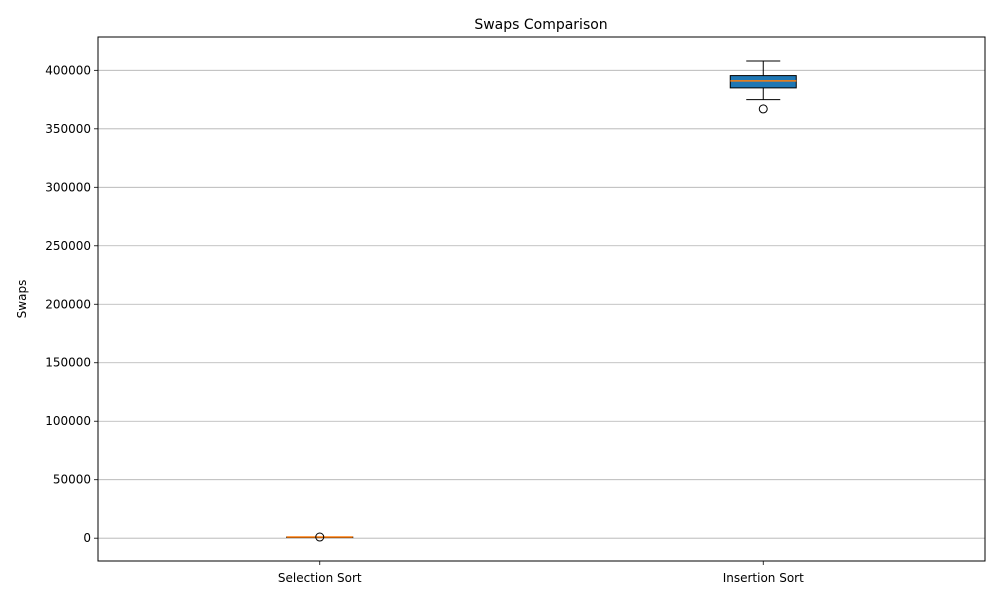 This screenshot has height=600, width=1000. I want to click on y-tick-label: 100000, so click(68, 421).